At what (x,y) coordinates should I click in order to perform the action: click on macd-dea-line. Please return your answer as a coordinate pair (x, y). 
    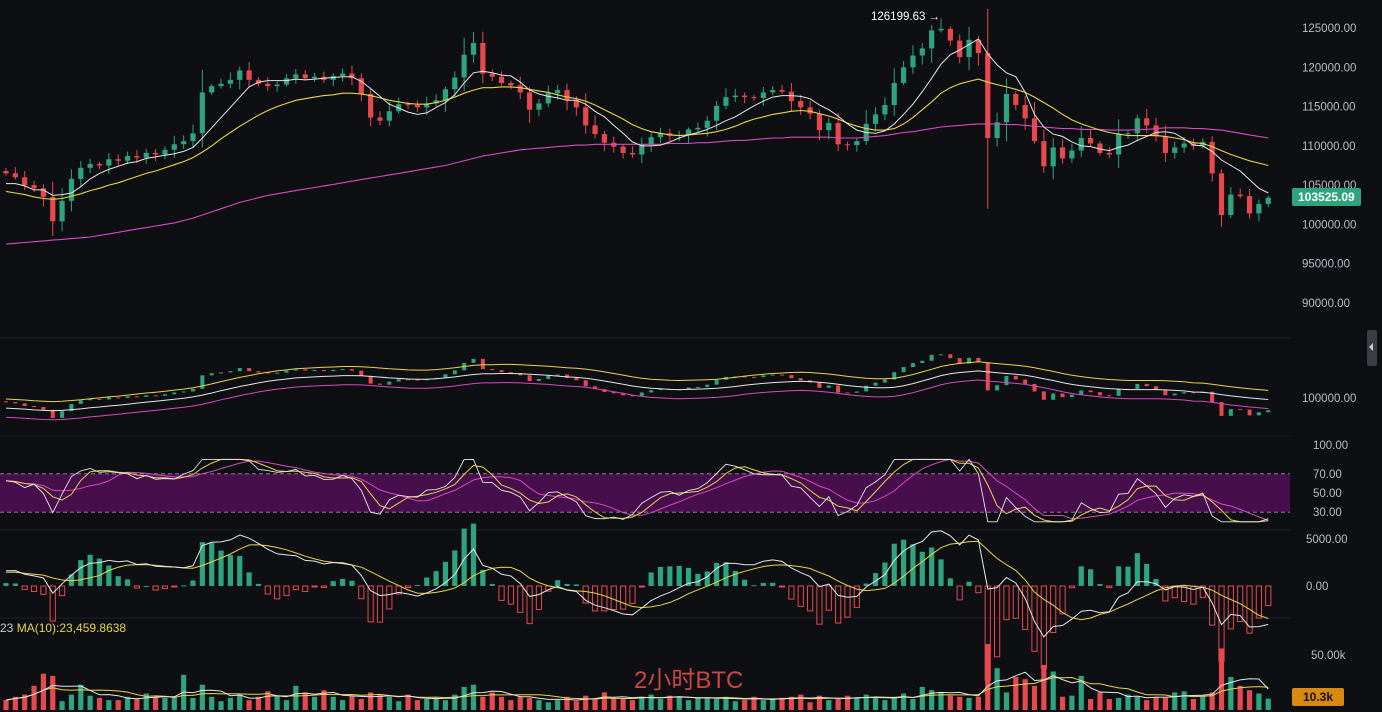
    Looking at the image, I should click on (637, 580).